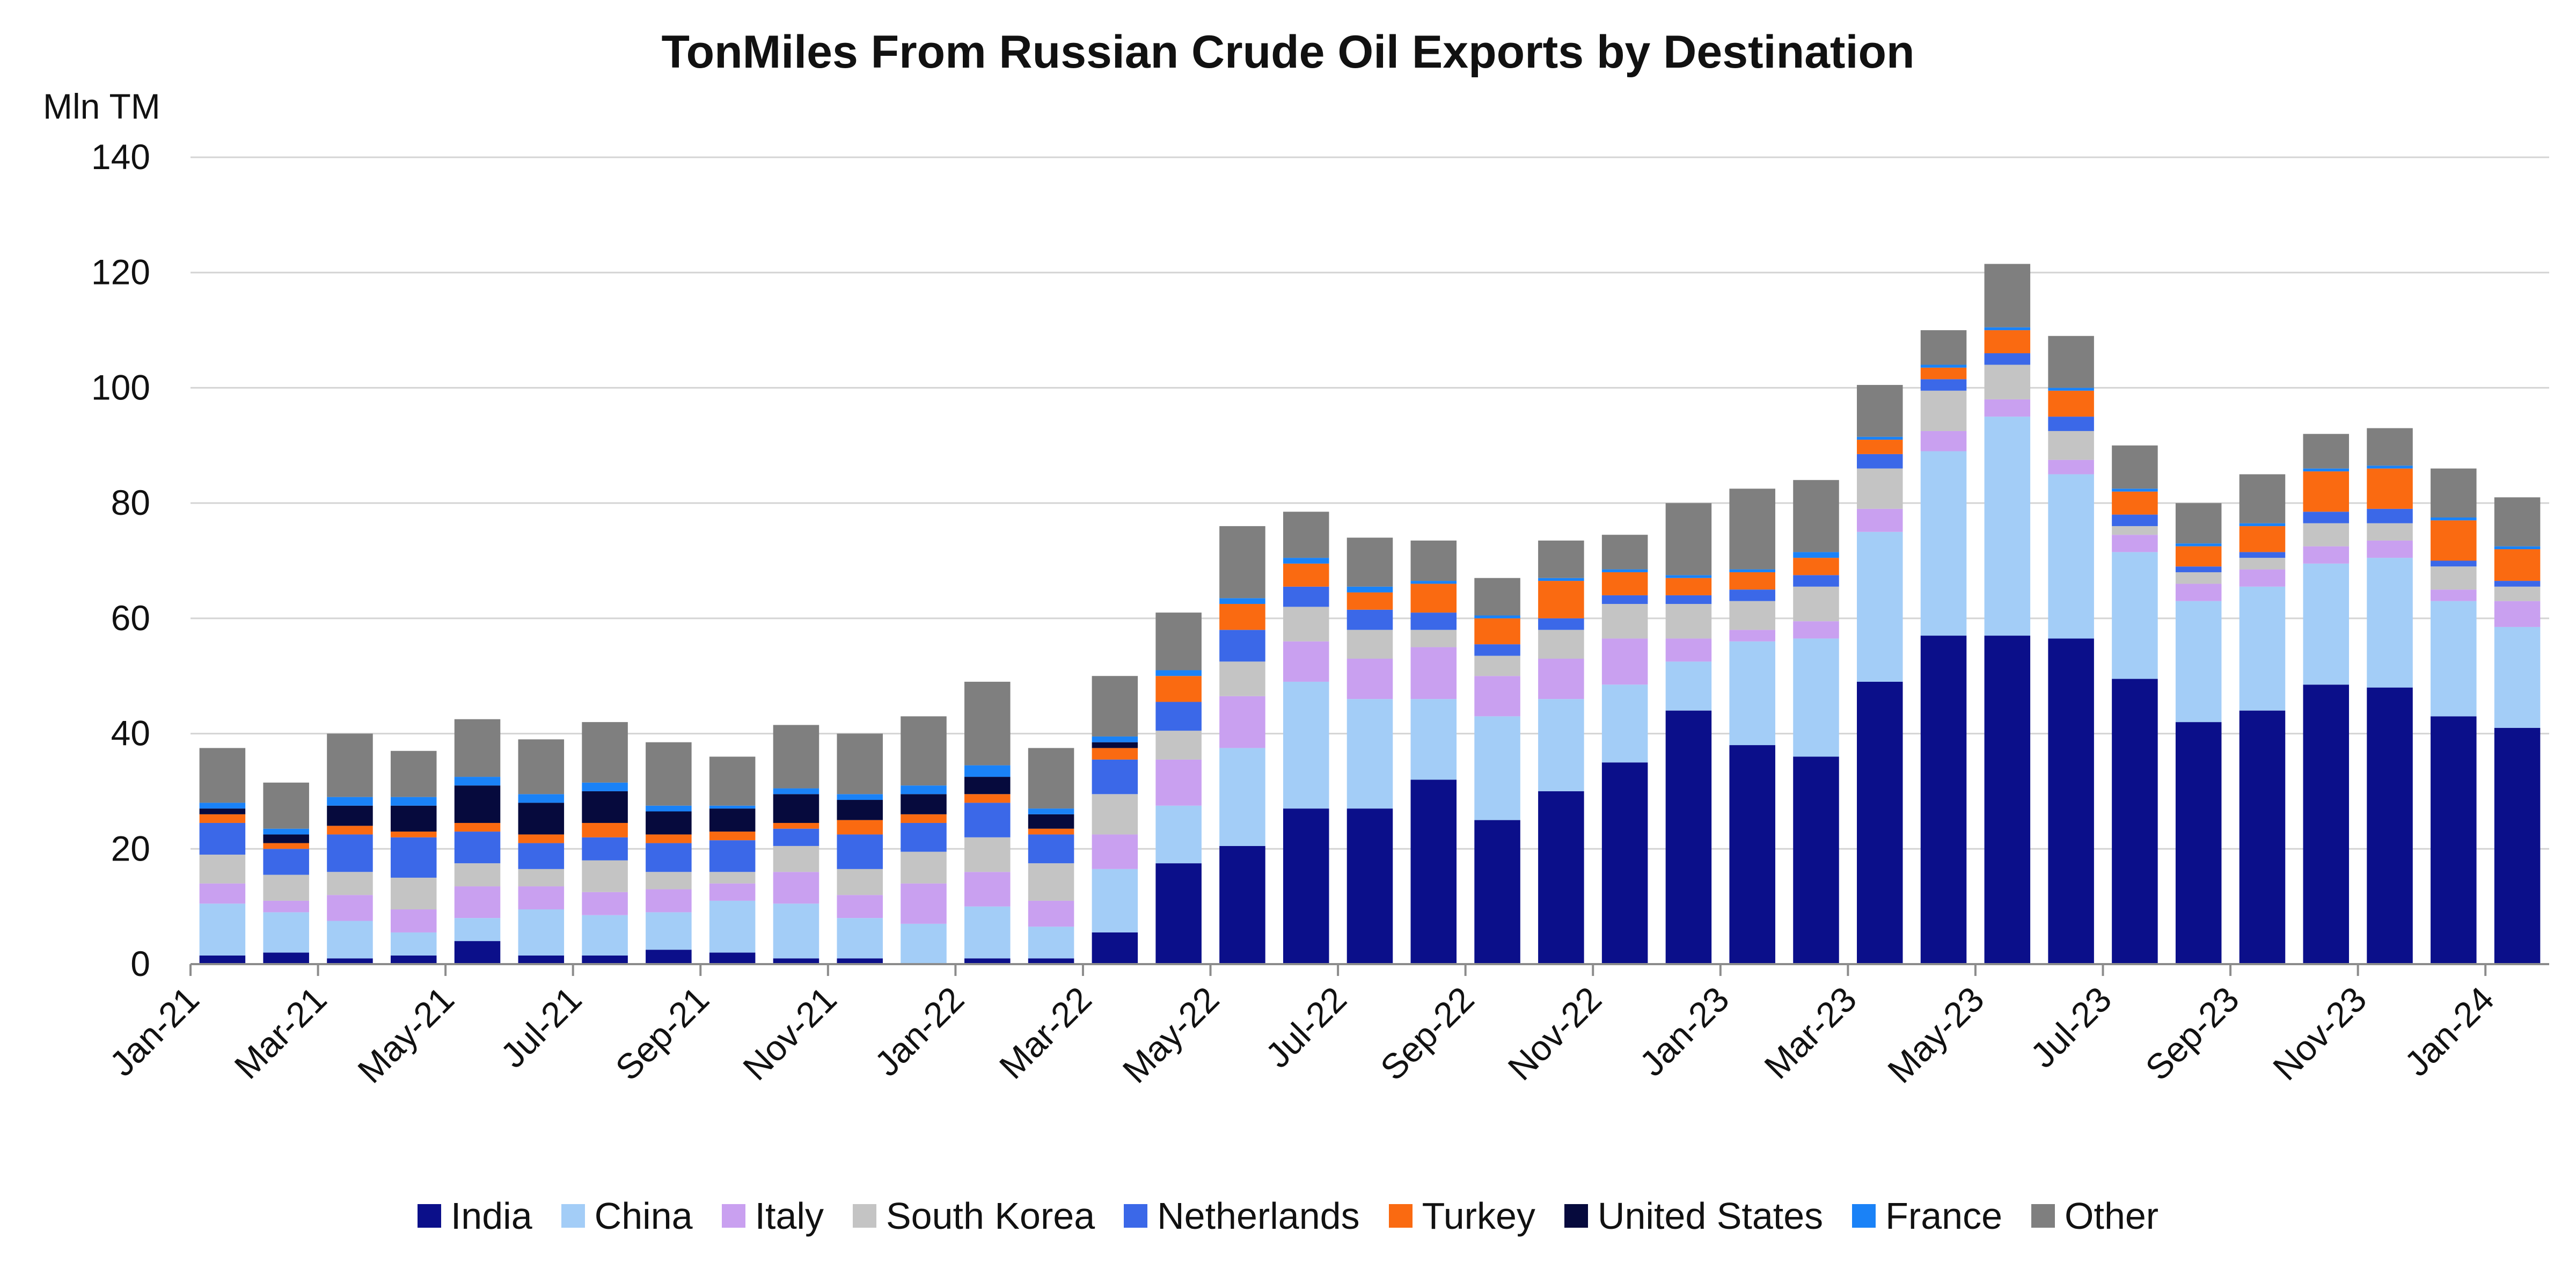 Image resolution: width=2576 pixels, height=1283 pixels. Describe the element at coordinates (789, 1216) in the screenshot. I see `legend-label: Italy` at that location.